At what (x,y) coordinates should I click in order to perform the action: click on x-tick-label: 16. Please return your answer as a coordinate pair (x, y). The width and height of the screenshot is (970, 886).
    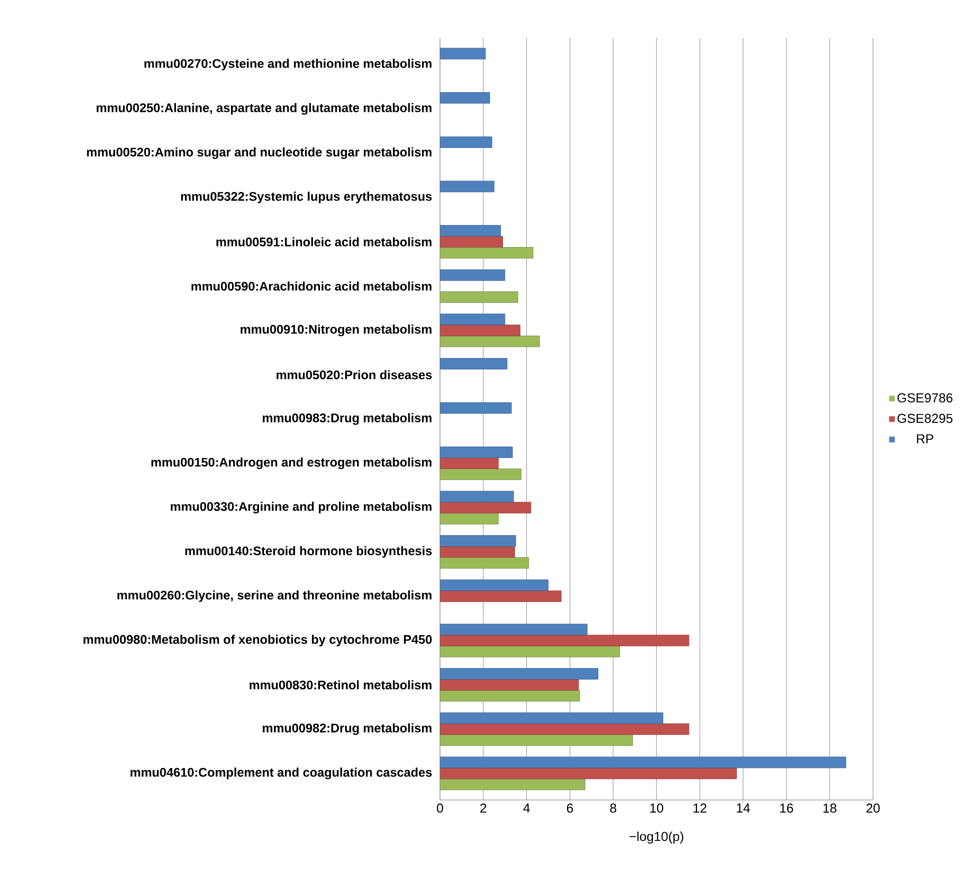
    Looking at the image, I should click on (787, 808).